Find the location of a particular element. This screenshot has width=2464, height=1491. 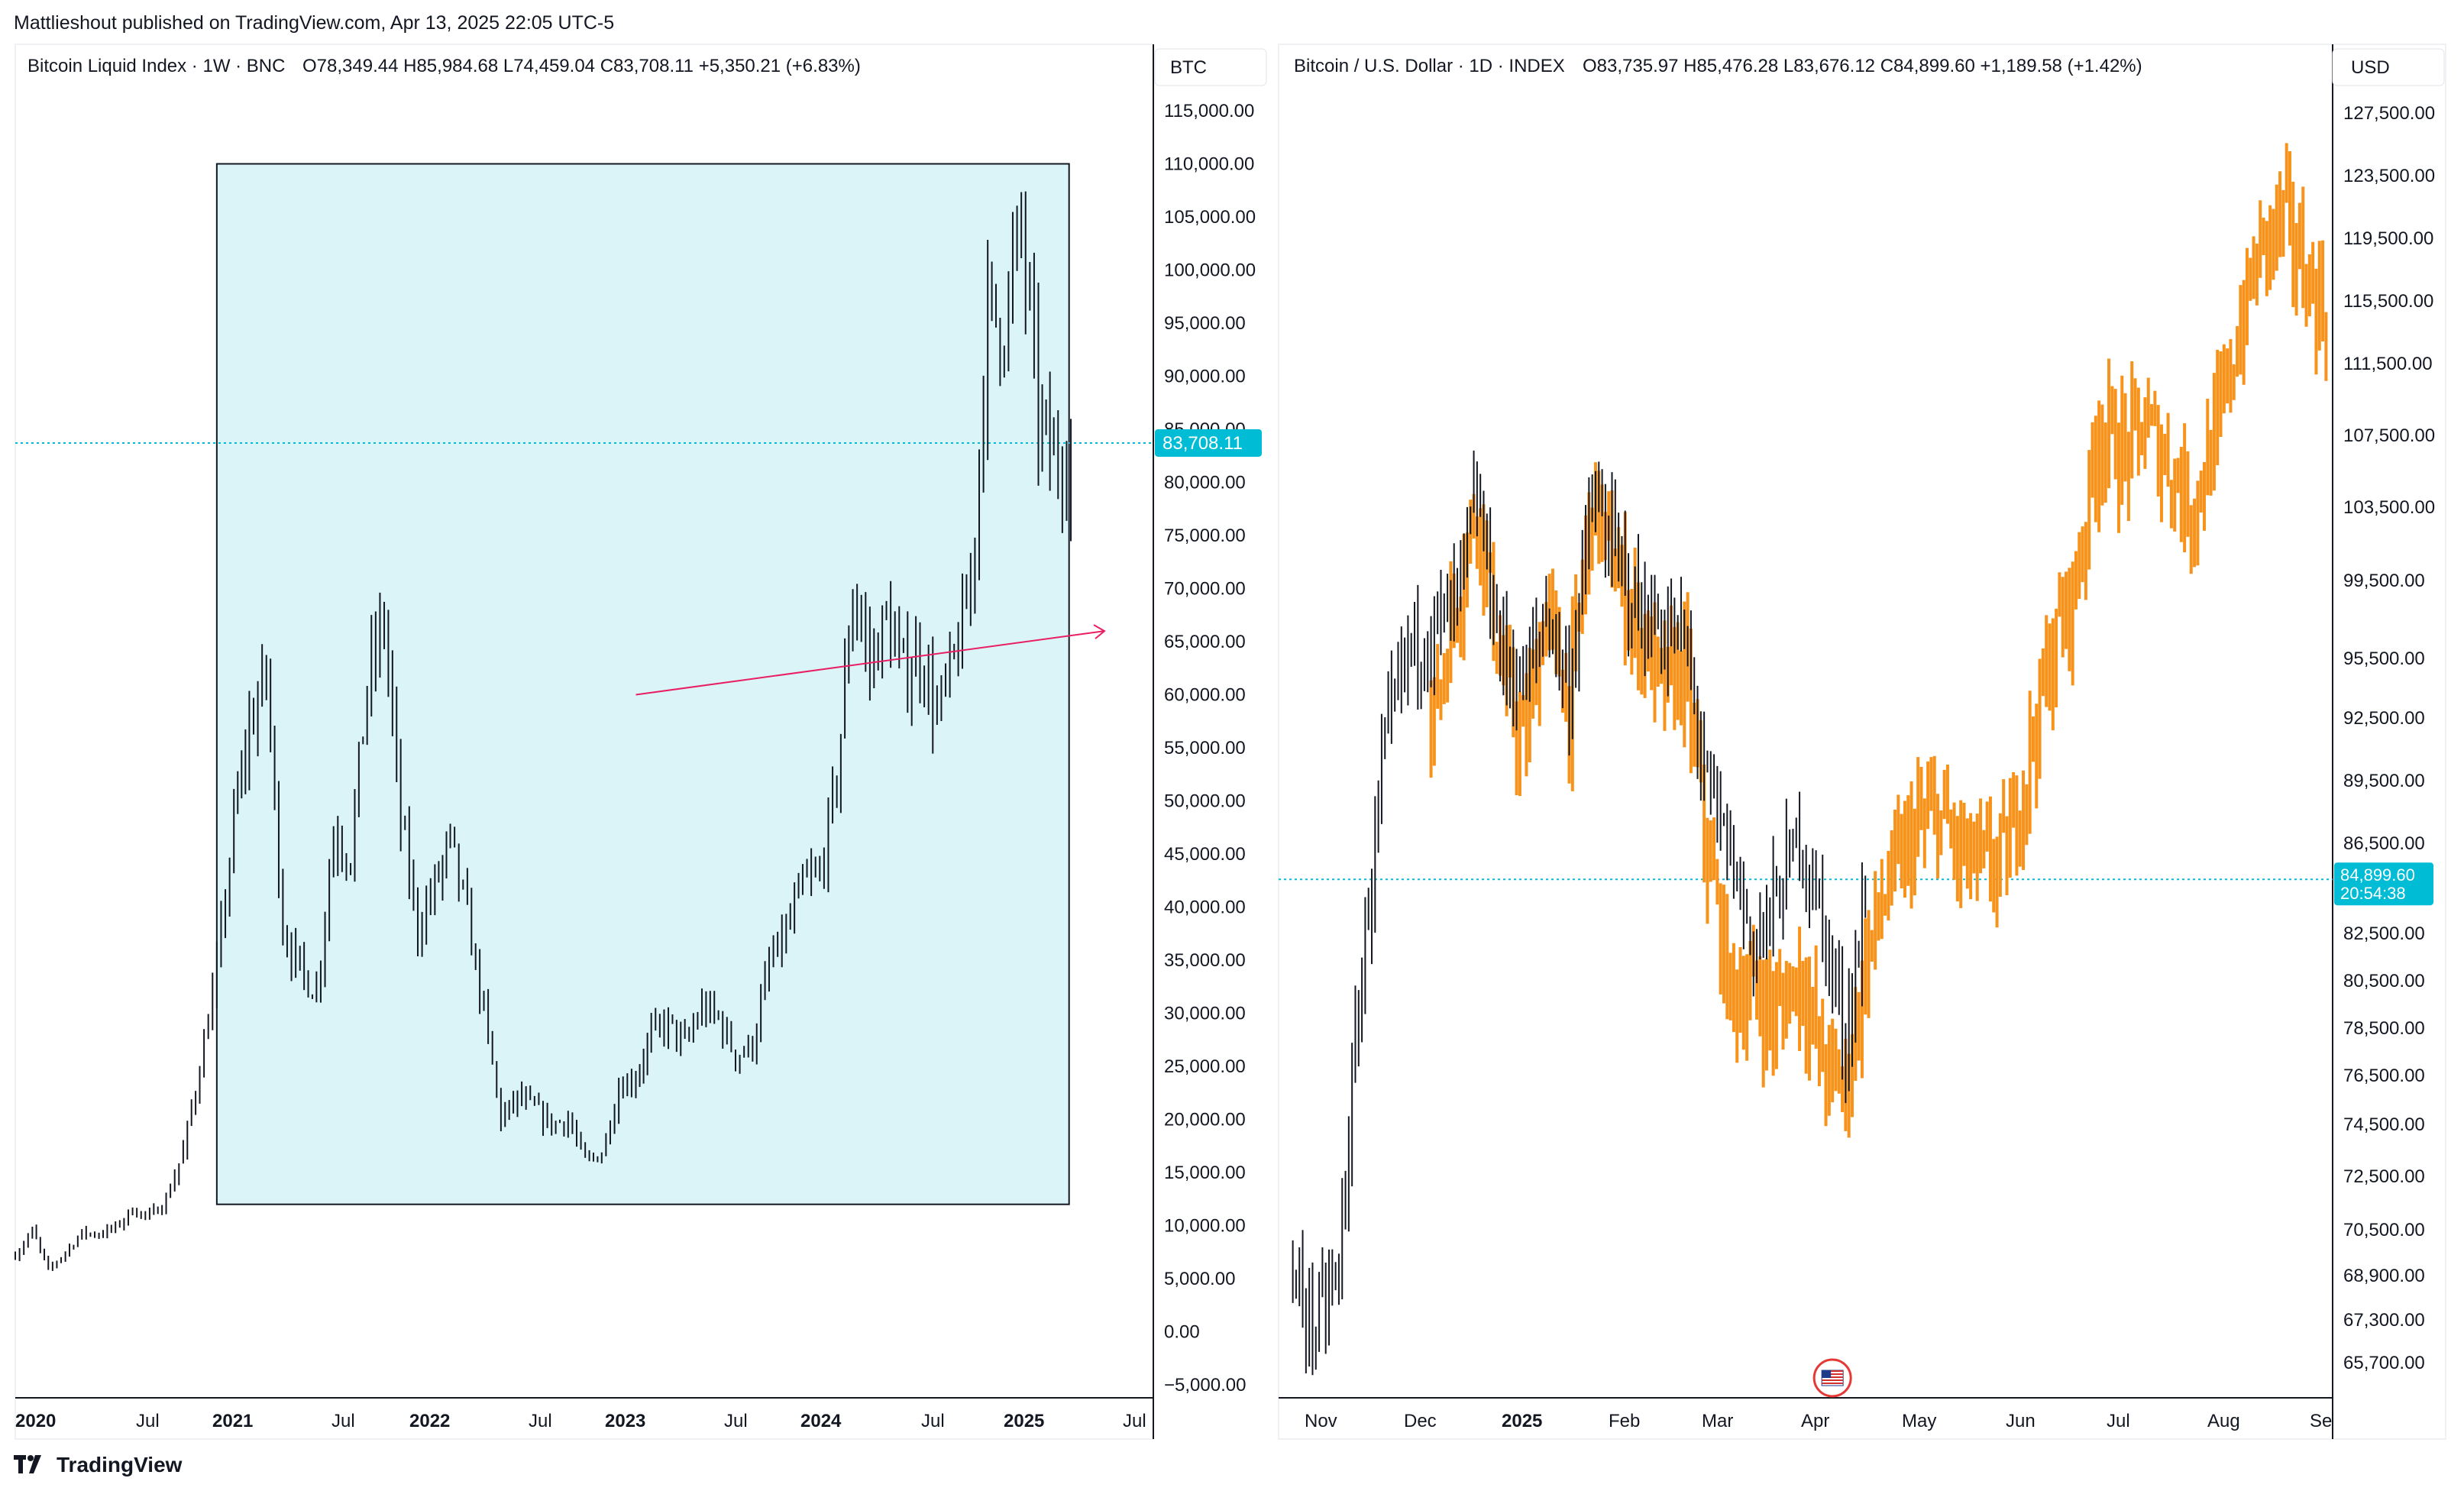

left-x-tick-label: 2024 is located at coordinates (821, 1421).